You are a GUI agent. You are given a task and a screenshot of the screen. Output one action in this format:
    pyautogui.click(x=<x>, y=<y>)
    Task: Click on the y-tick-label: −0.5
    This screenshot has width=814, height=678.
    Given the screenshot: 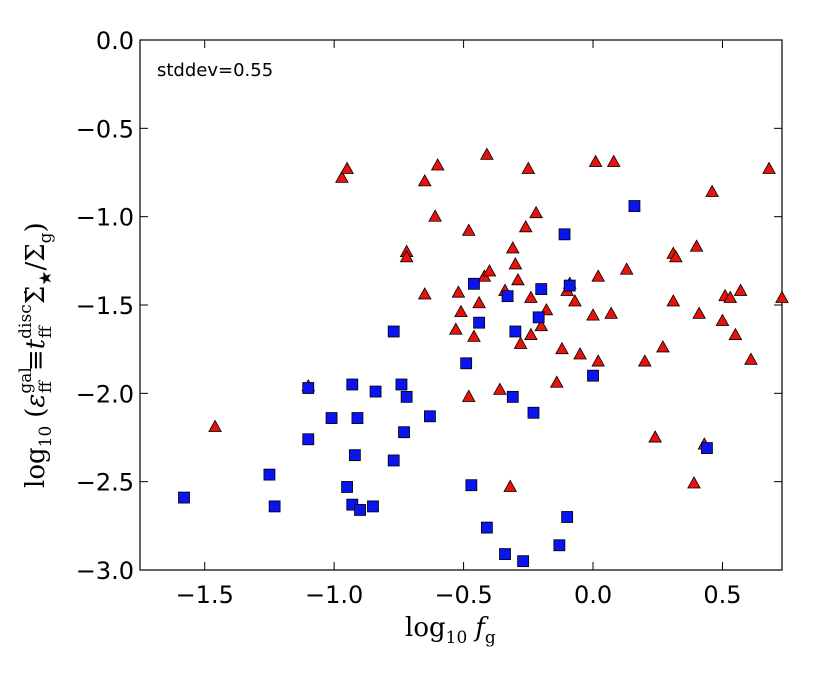 What is the action you would take?
    pyautogui.click(x=105, y=129)
    